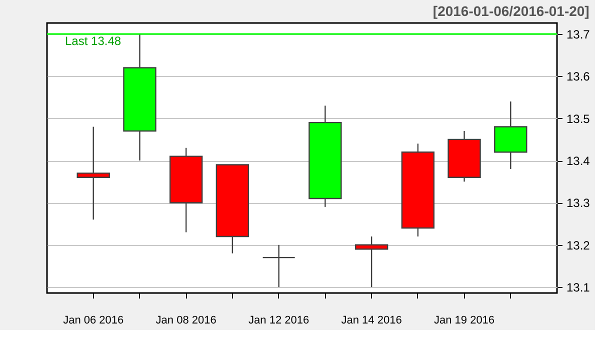  What do you see at coordinates (578, 77) in the screenshot?
I see `y-tick-label: 13.6` at bounding box center [578, 77].